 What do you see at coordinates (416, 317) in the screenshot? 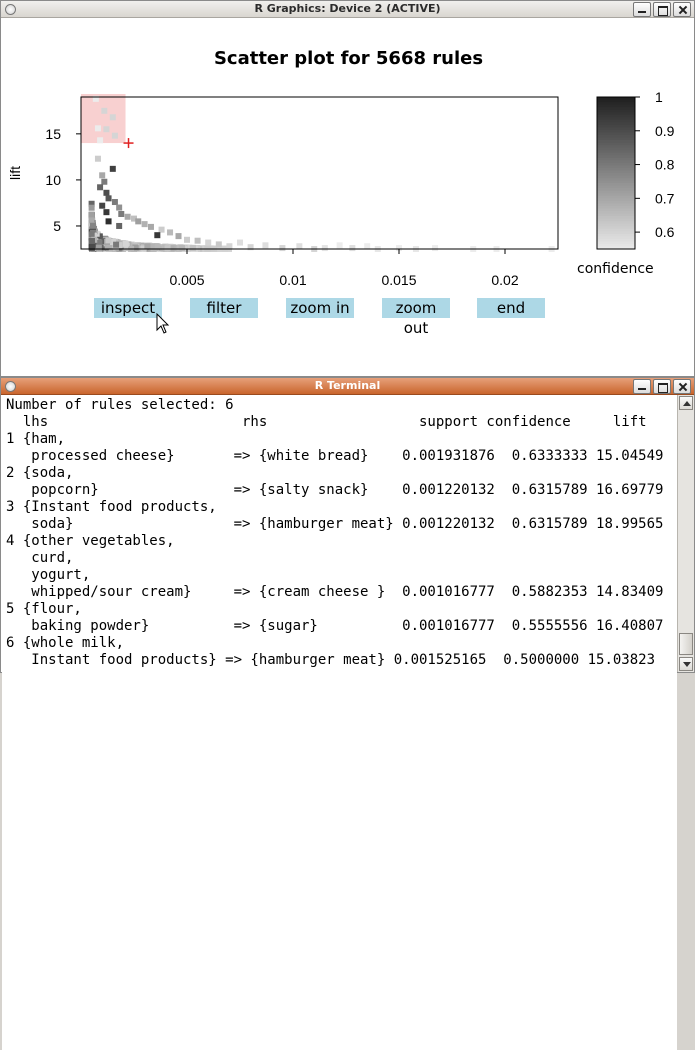
I see `zoom-out-button: zoom out` at bounding box center [416, 317].